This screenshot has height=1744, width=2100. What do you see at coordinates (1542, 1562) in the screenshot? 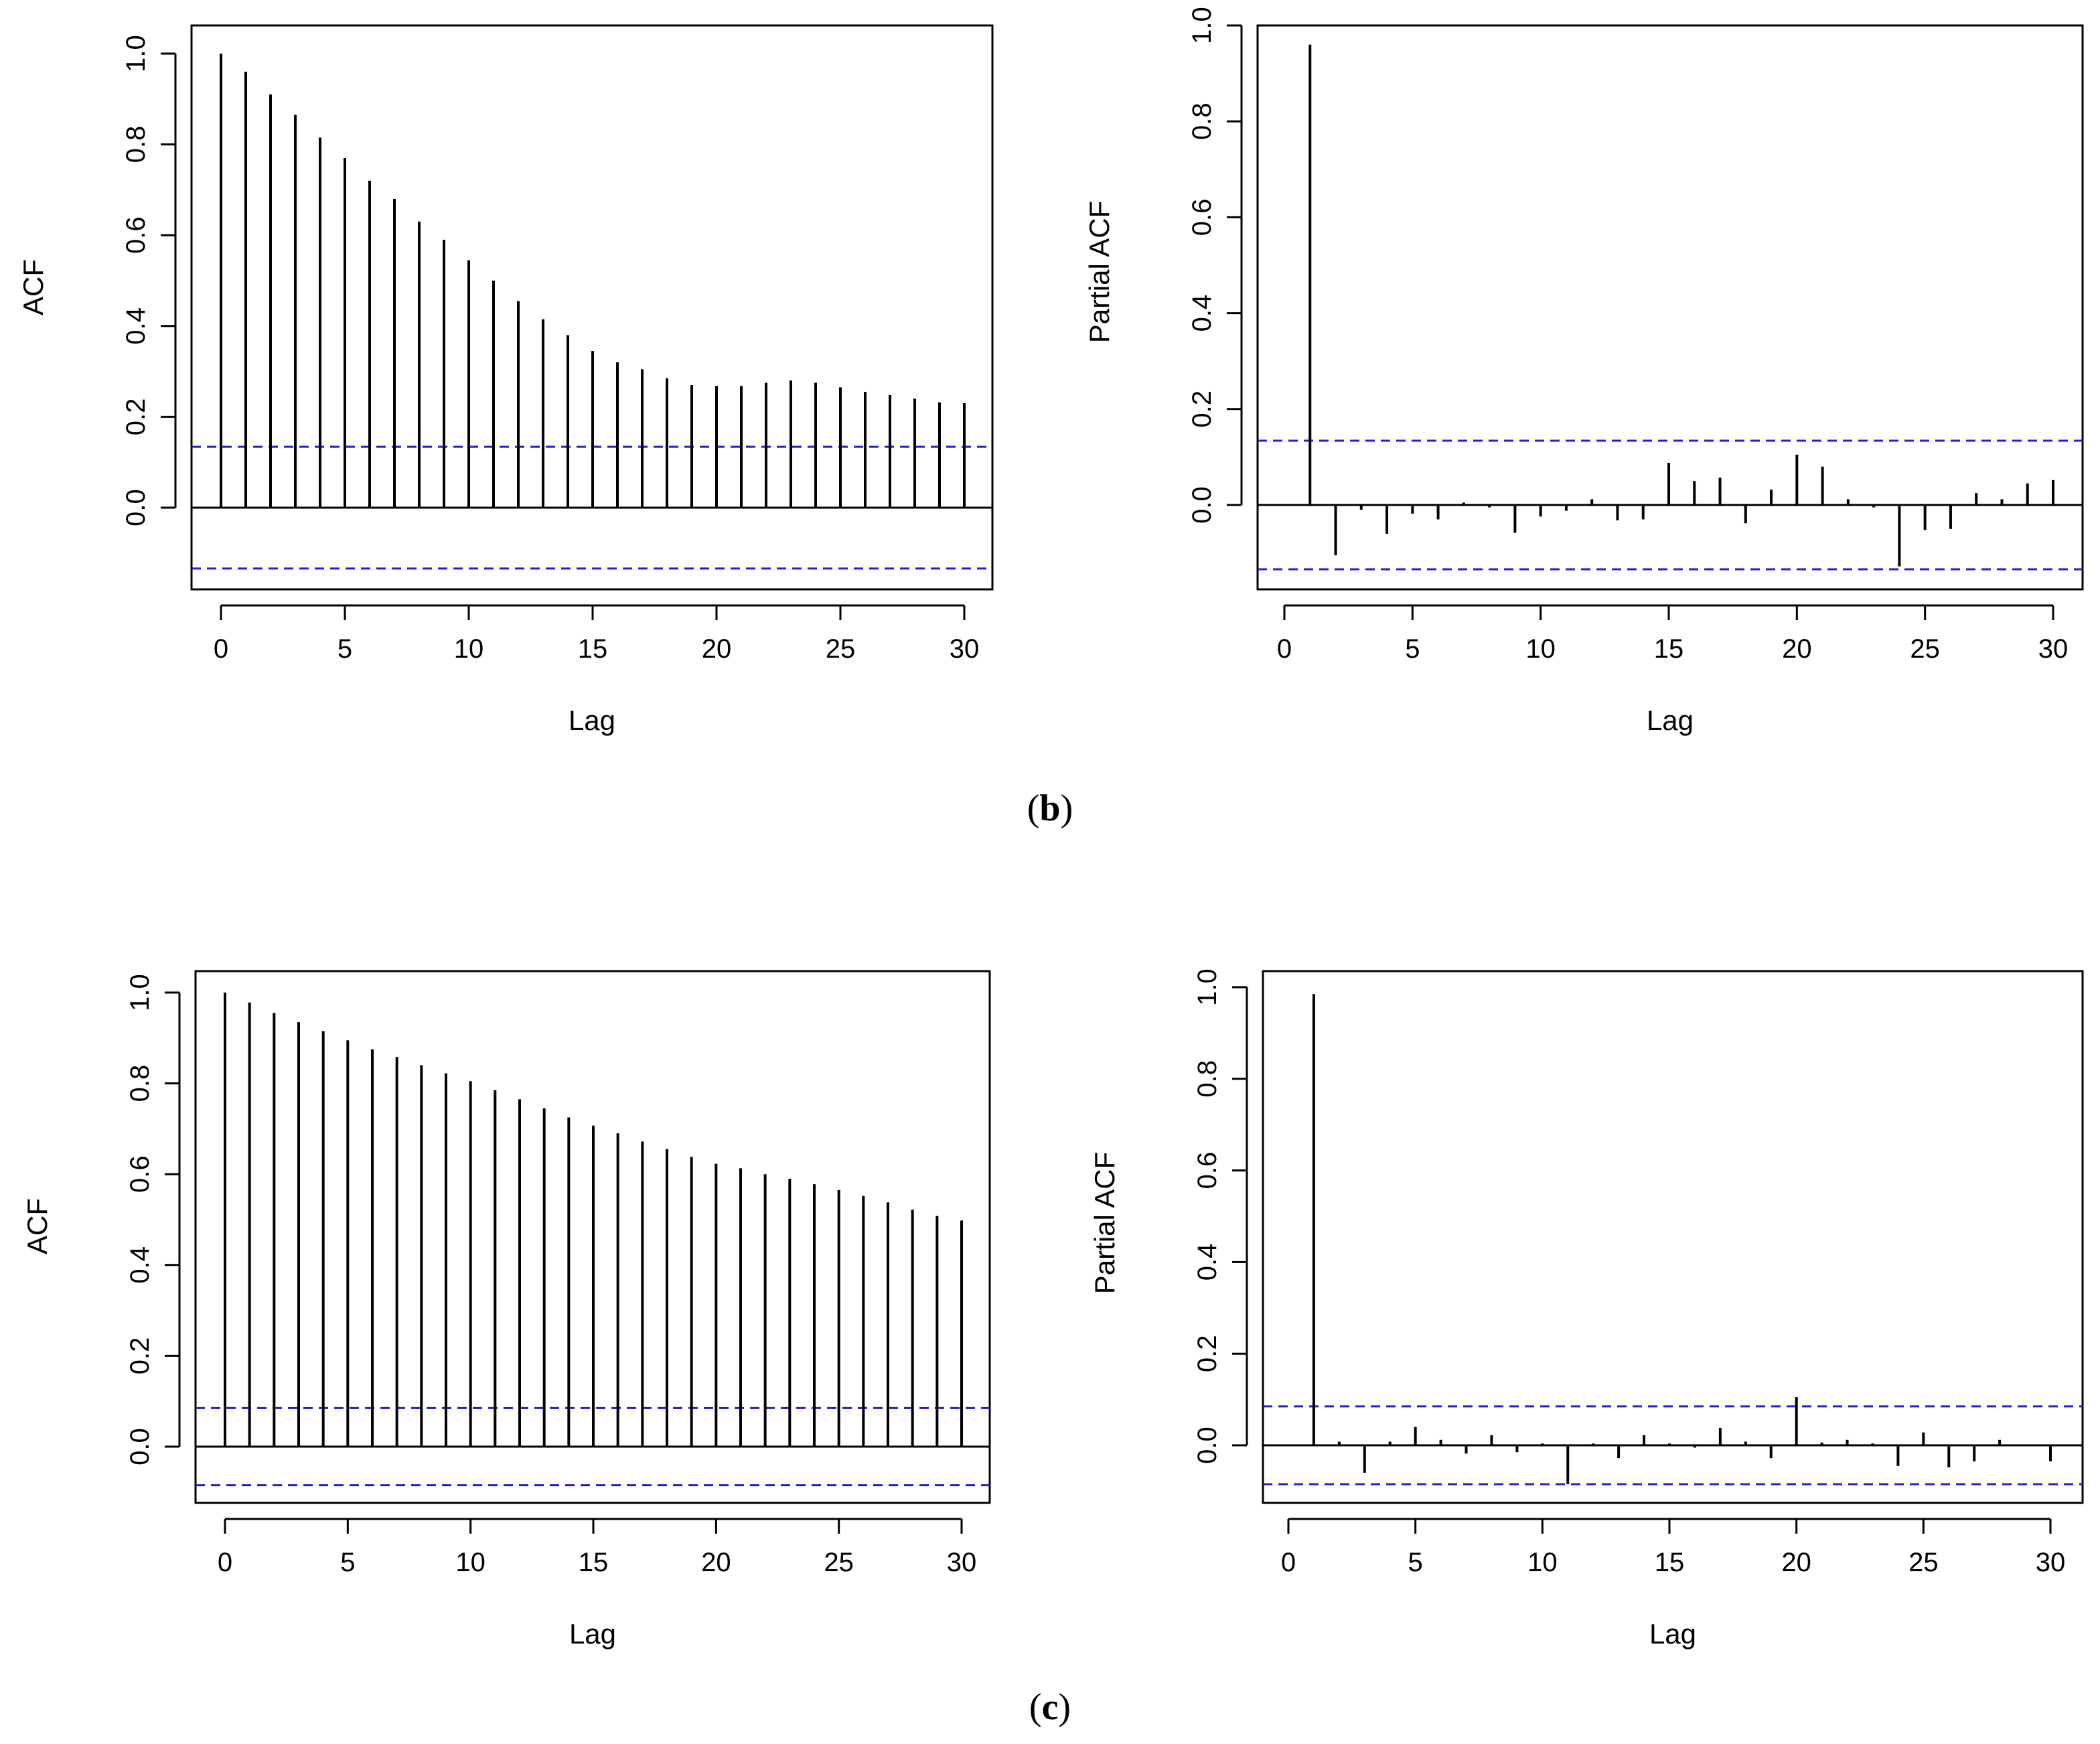
I see `c-pacf-x-tick-label-10: 10` at bounding box center [1542, 1562].